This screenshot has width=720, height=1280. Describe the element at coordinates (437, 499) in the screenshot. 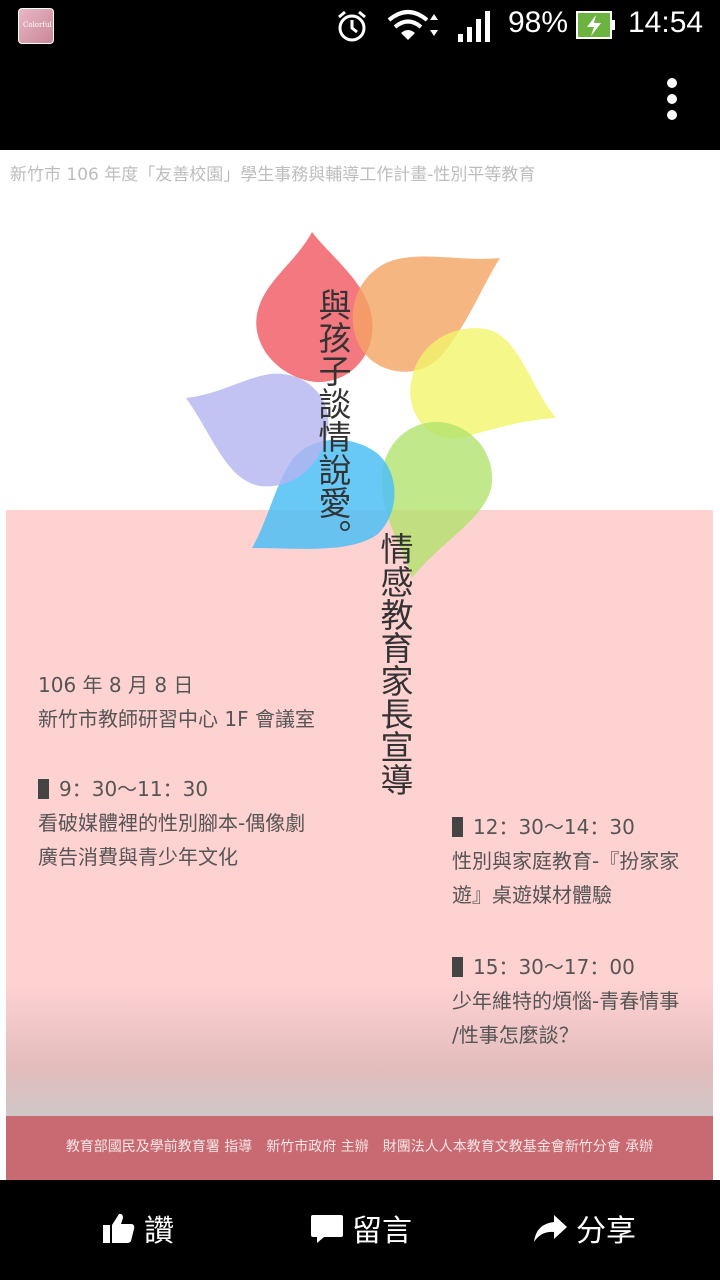

I see `green-petal` at that location.